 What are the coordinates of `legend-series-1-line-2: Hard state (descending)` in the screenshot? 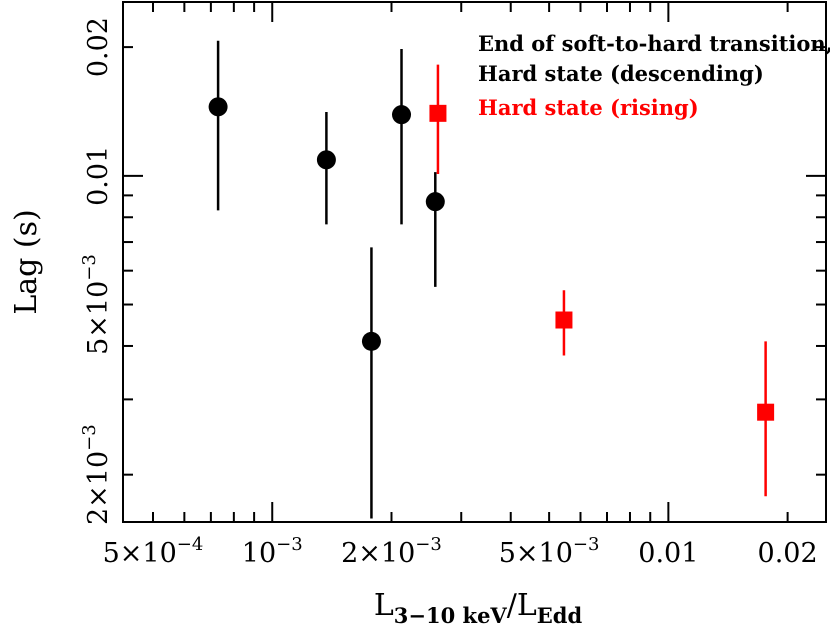 It's located at (621, 73).